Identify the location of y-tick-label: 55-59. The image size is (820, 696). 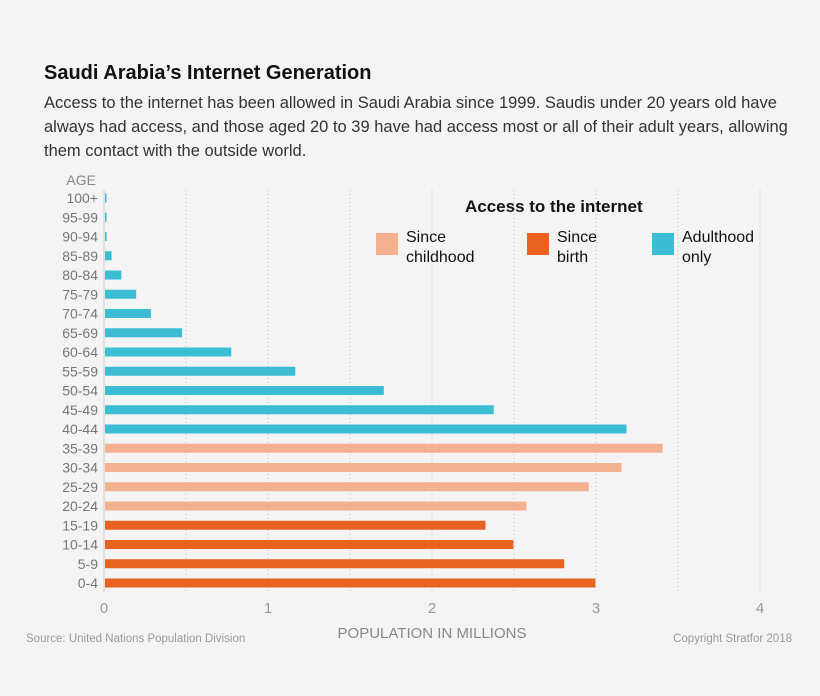
(80, 371).